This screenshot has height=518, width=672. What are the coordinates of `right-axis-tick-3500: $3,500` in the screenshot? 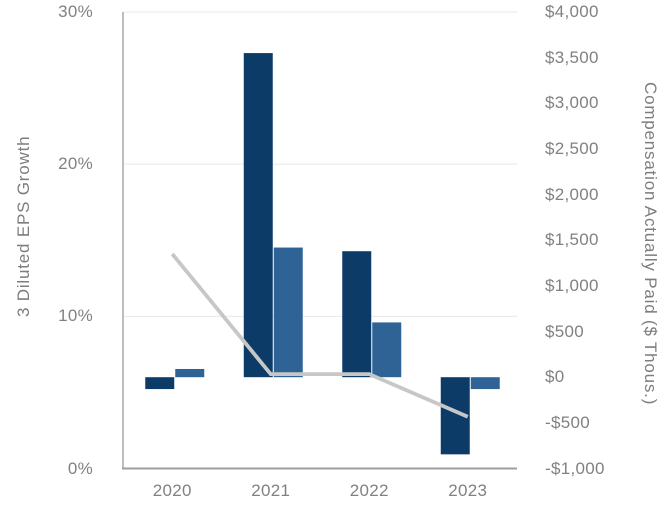 It's located at (572, 57).